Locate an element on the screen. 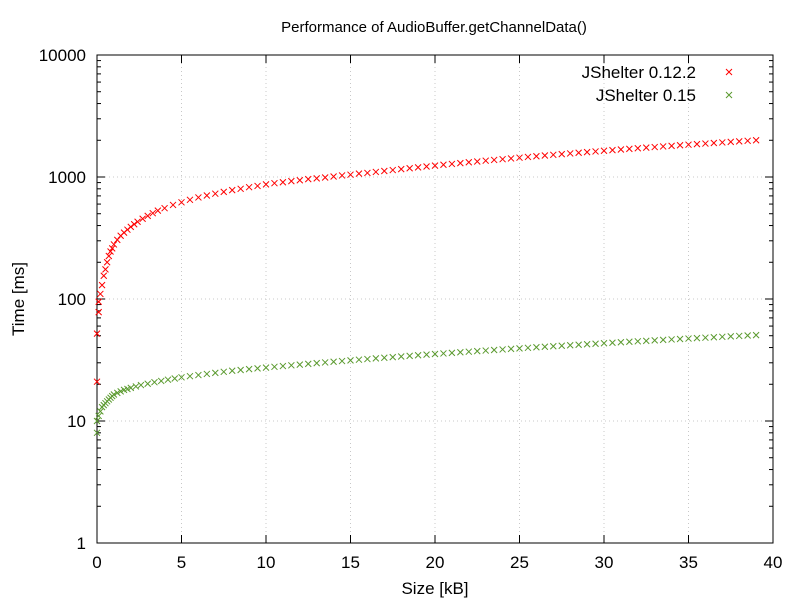  y-tick-label: 10 is located at coordinates (76, 421).